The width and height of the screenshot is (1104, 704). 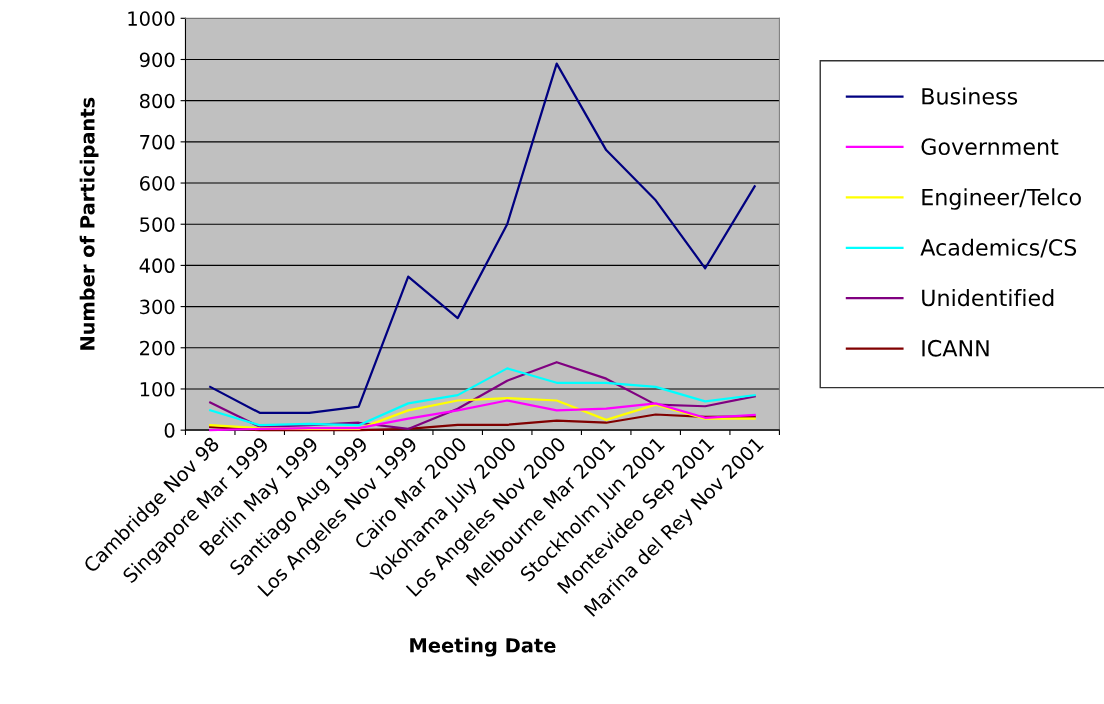 What do you see at coordinates (990, 147) in the screenshot?
I see `legend-label: Government` at bounding box center [990, 147].